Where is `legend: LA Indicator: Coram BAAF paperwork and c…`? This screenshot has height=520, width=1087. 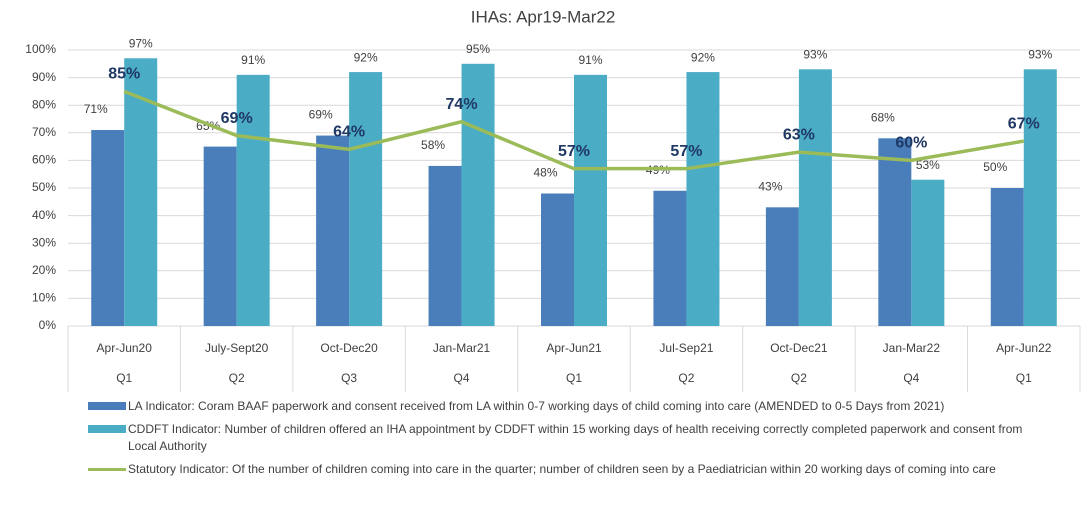 legend: LA Indicator: Coram BAAF paperwork and c… is located at coordinates (568, 441).